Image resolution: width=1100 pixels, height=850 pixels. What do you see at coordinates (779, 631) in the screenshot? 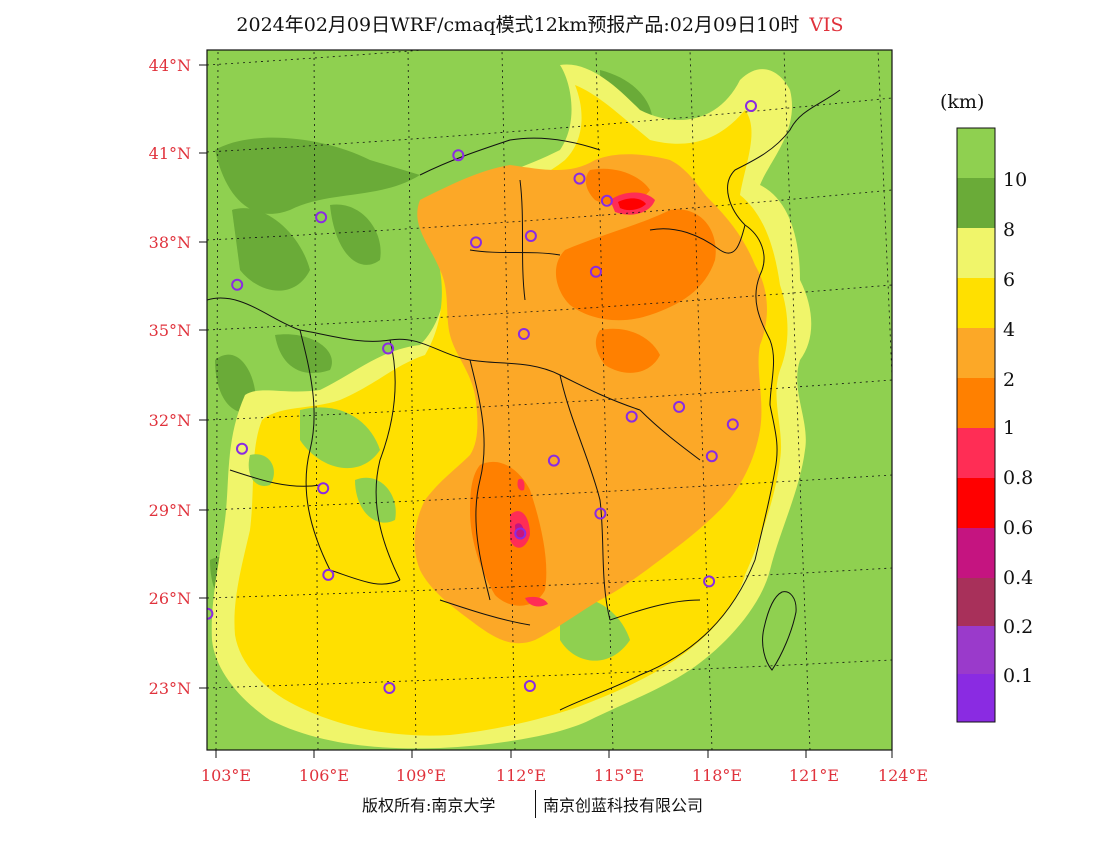
I see `taiwan-island` at bounding box center [779, 631].